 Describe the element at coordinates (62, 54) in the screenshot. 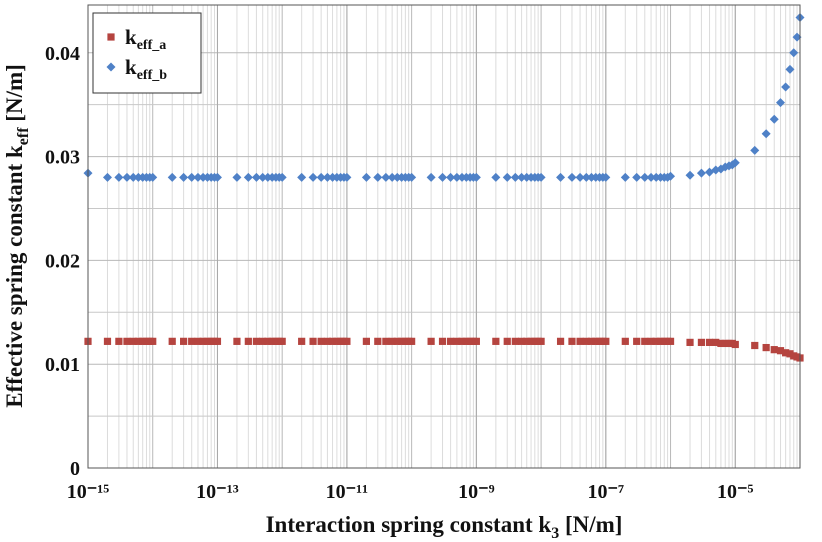

I see `y-tick-label: 0.04` at that location.